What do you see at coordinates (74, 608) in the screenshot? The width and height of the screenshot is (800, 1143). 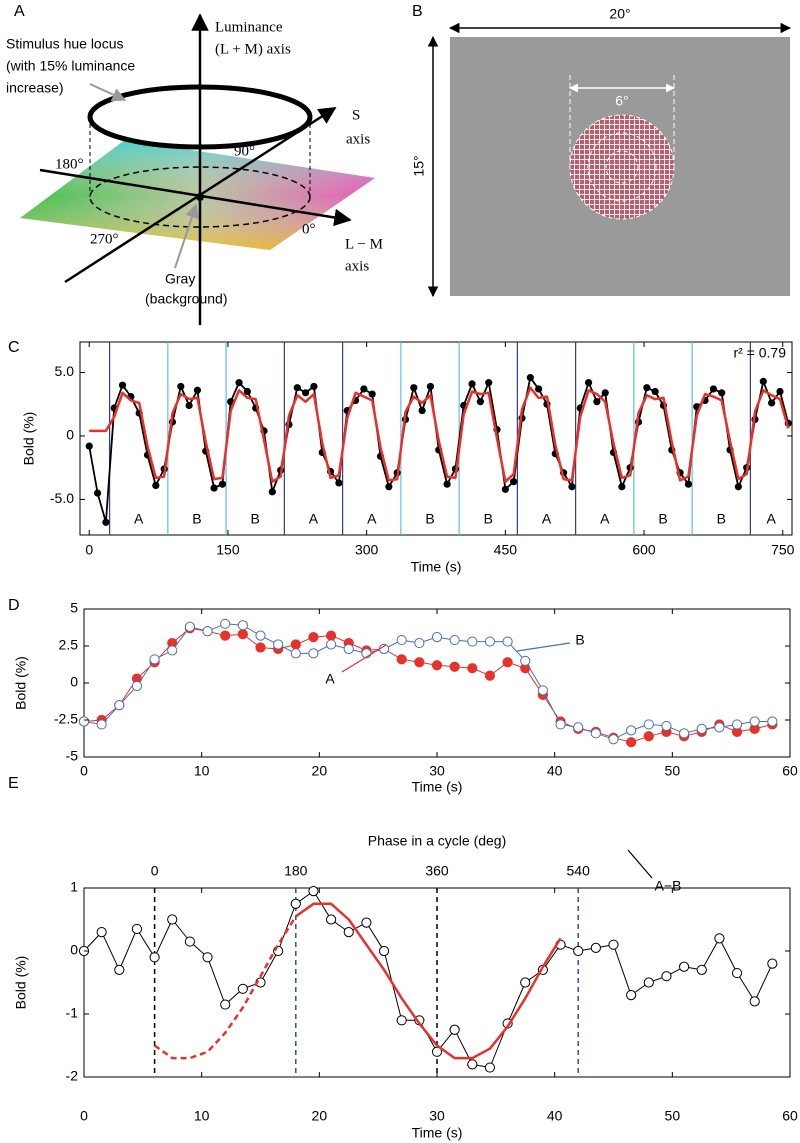 I see `y-tick-label: 5` at bounding box center [74, 608].